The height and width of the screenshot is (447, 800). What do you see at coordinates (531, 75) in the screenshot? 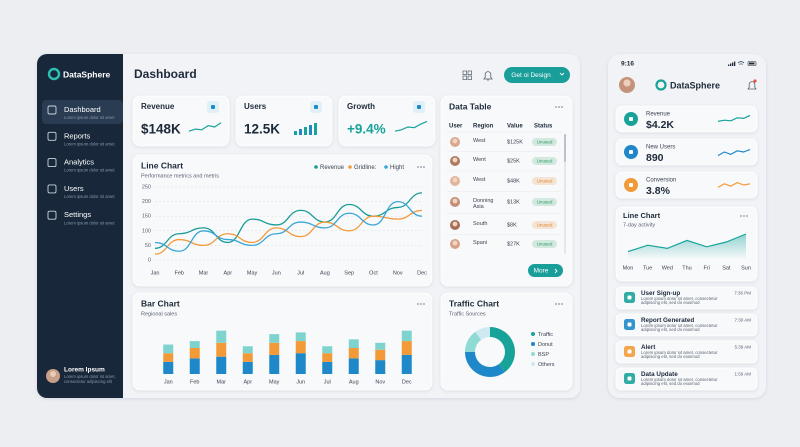
I see `cta-label: Get oi Design` at bounding box center [531, 75].